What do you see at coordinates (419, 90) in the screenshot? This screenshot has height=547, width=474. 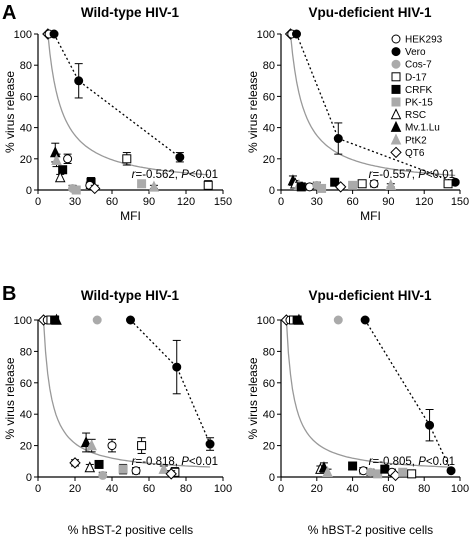 I see `legend-label-crfk: CRFK` at bounding box center [419, 90].